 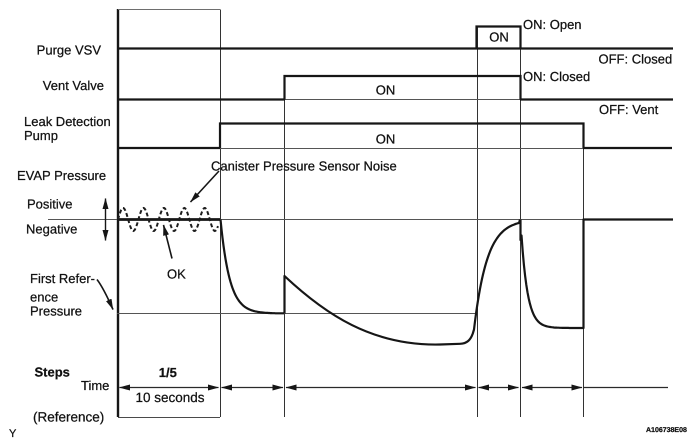 I want to click on svg-text: EVAP Pressure, so click(x=61, y=175).